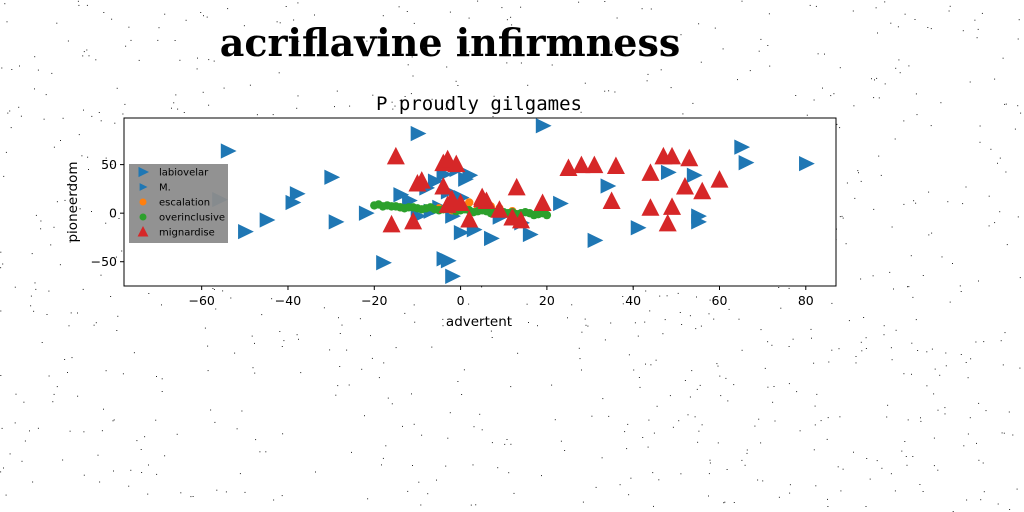 The height and width of the screenshot is (512, 1024). What do you see at coordinates (374, 300) in the screenshot?
I see `x-tick-label: −20` at bounding box center [374, 300].